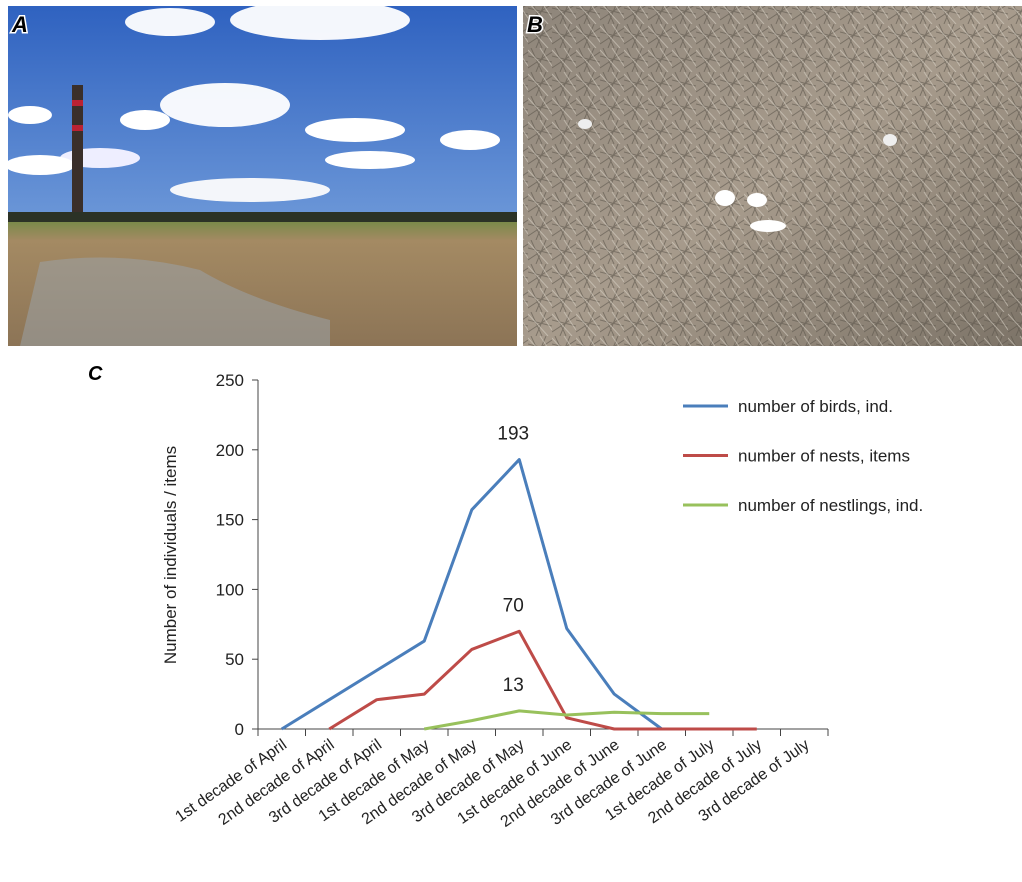  Describe the element at coordinates (824, 456) in the screenshot. I see `legend-label: number of nests, items` at that location.